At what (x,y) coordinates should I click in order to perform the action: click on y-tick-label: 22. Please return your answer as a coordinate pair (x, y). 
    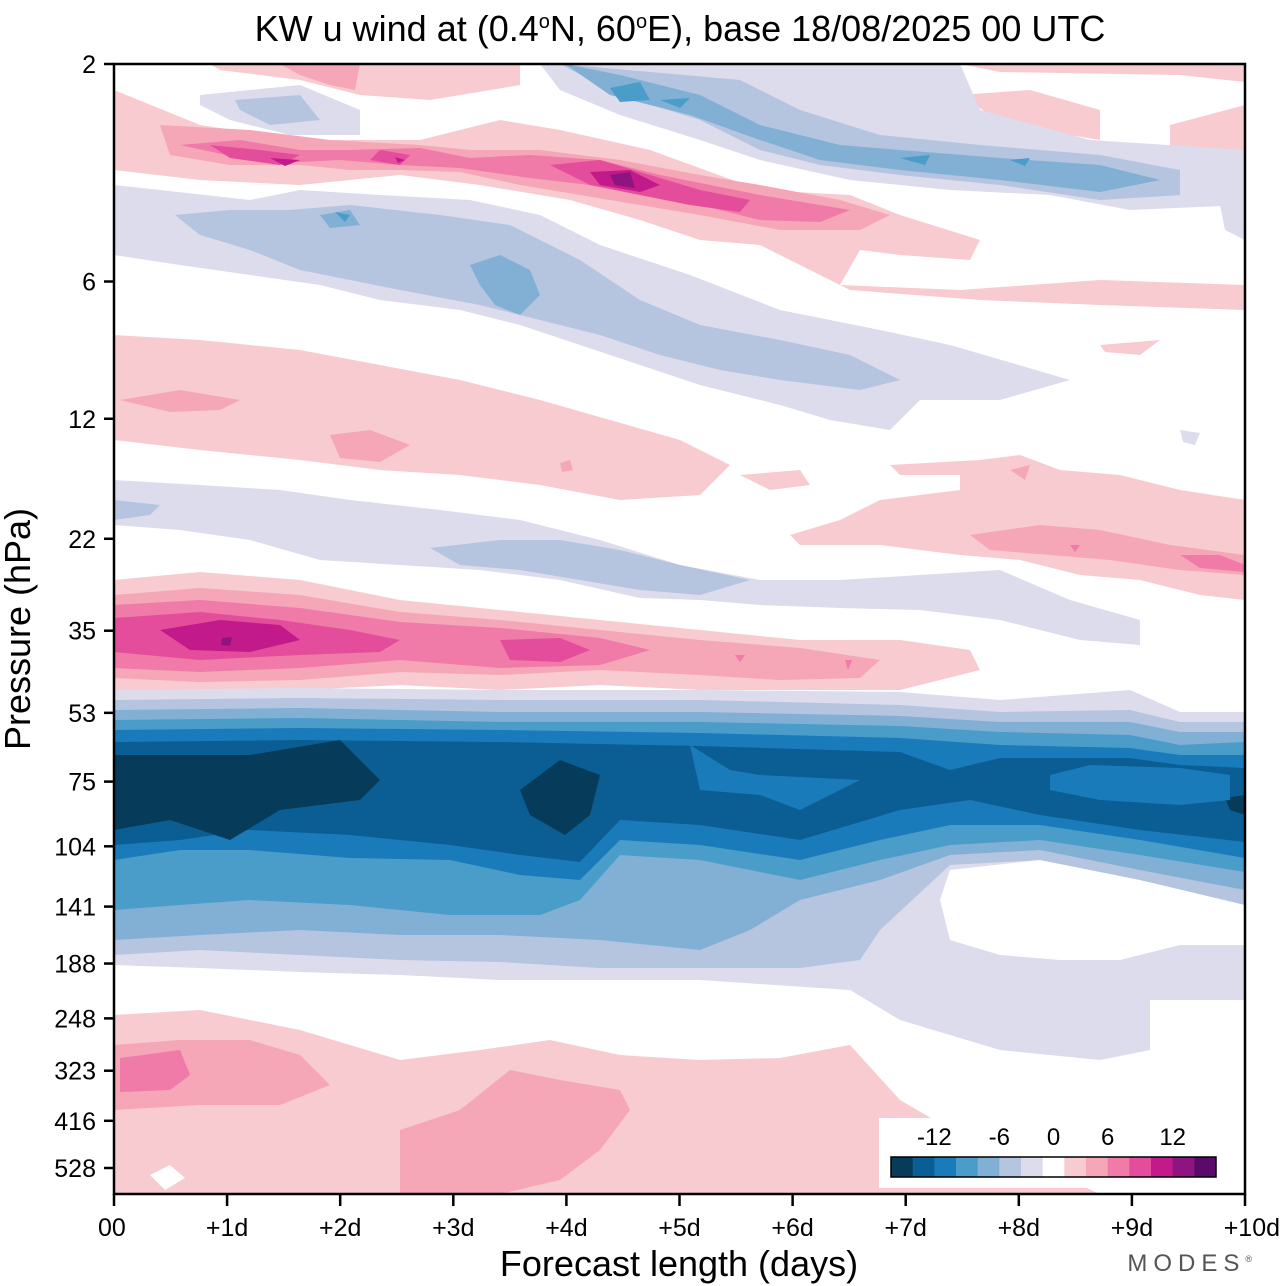
    Looking at the image, I should click on (82, 540).